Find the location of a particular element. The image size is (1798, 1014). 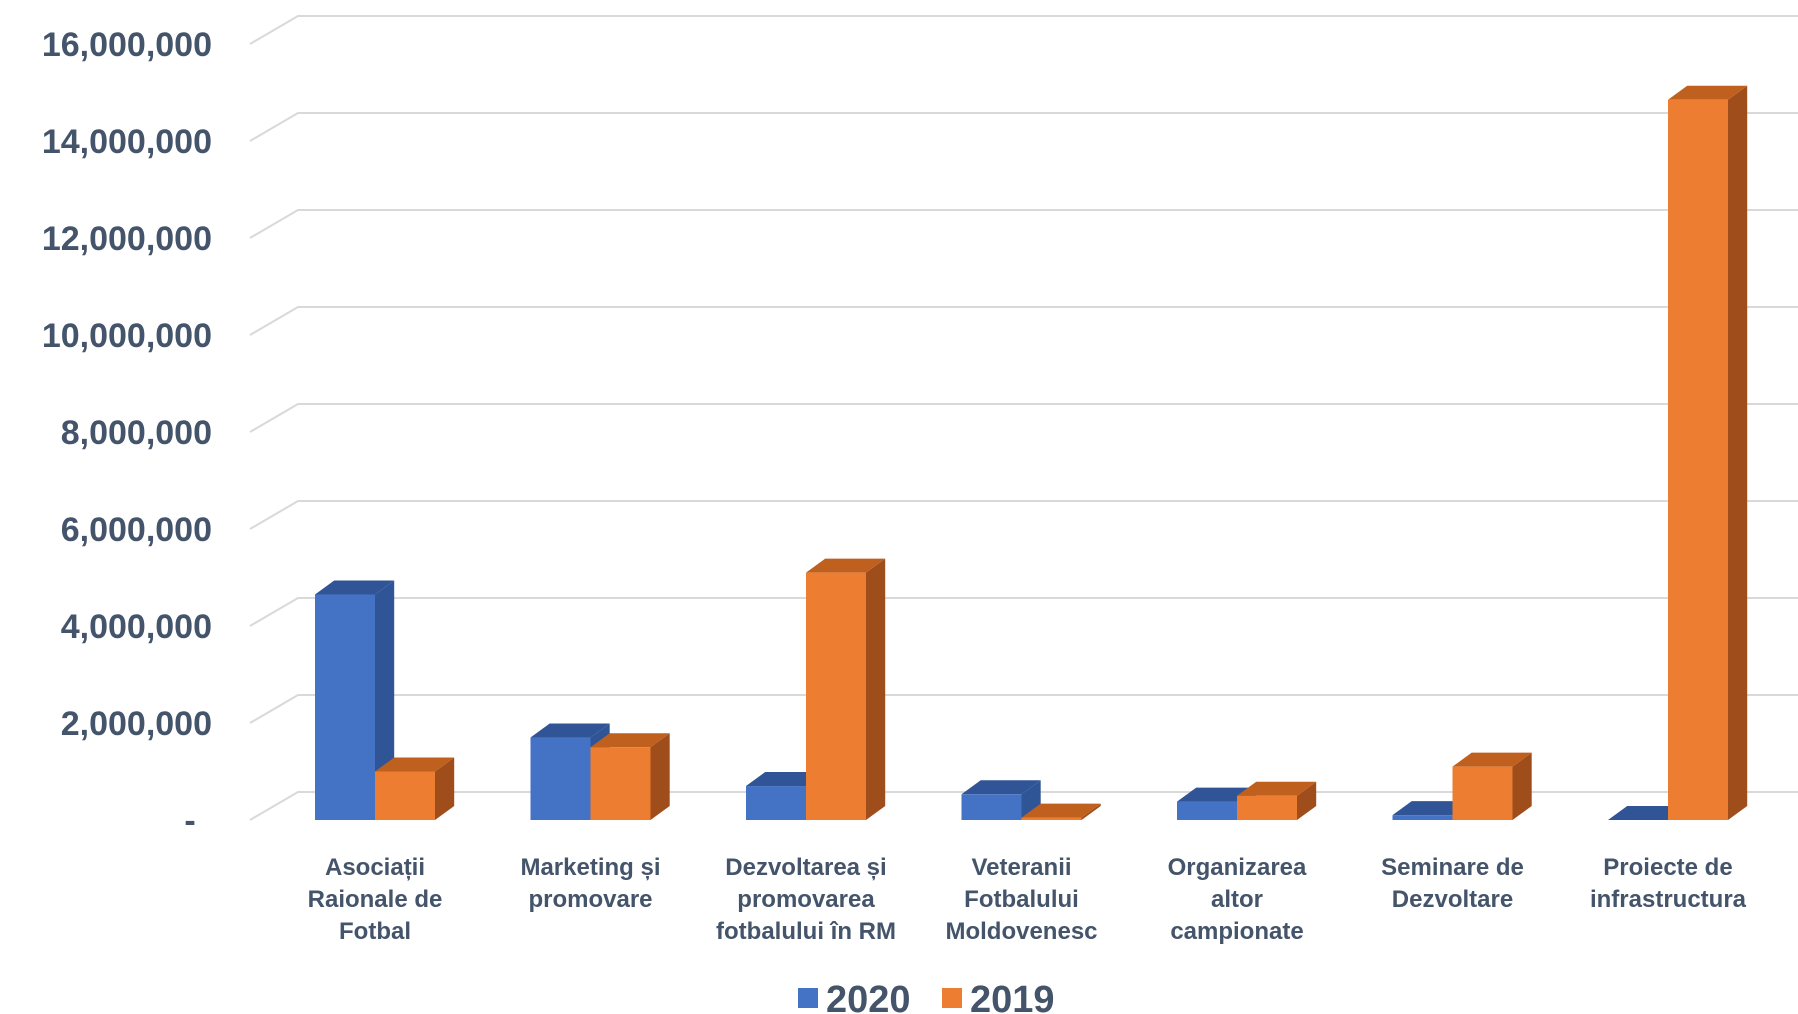

y-tick-label: 8,000,000 is located at coordinates (136, 433).